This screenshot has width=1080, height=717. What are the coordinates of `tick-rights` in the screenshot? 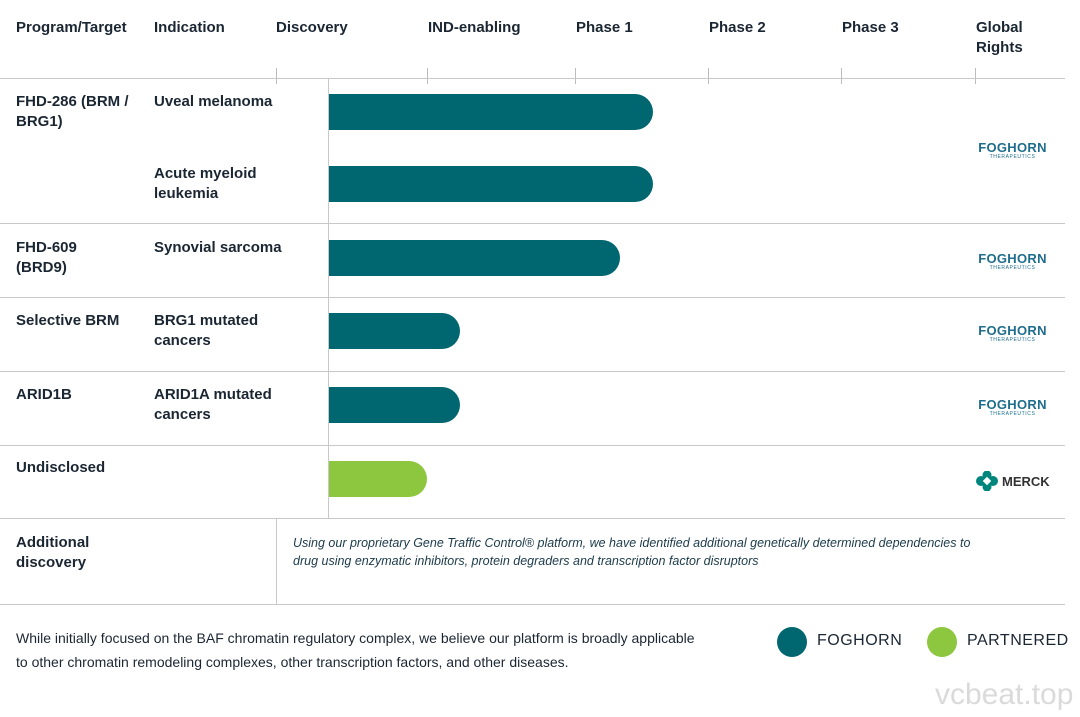 It's located at (975, 76).